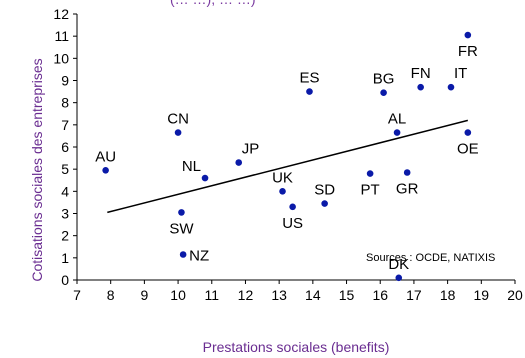  I want to click on y-tick-label: 6, so click(65, 147).